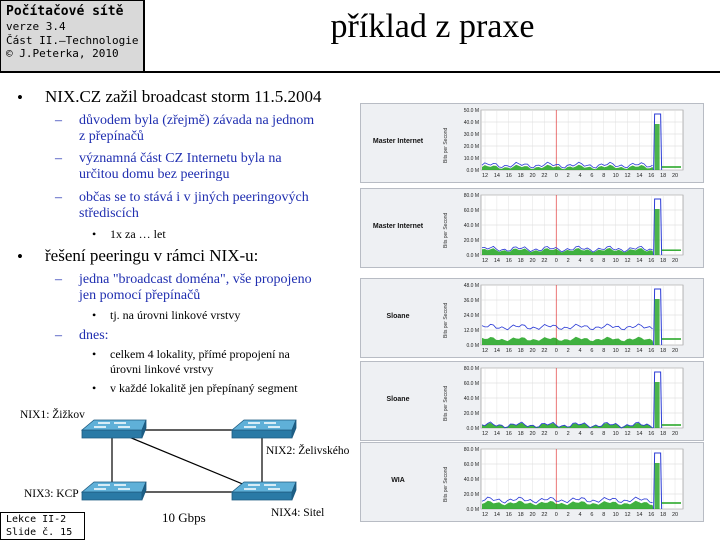  What do you see at coordinates (72, 40) in the screenshot?
I see `course-part: Část II.–Technologie` at bounding box center [72, 40].